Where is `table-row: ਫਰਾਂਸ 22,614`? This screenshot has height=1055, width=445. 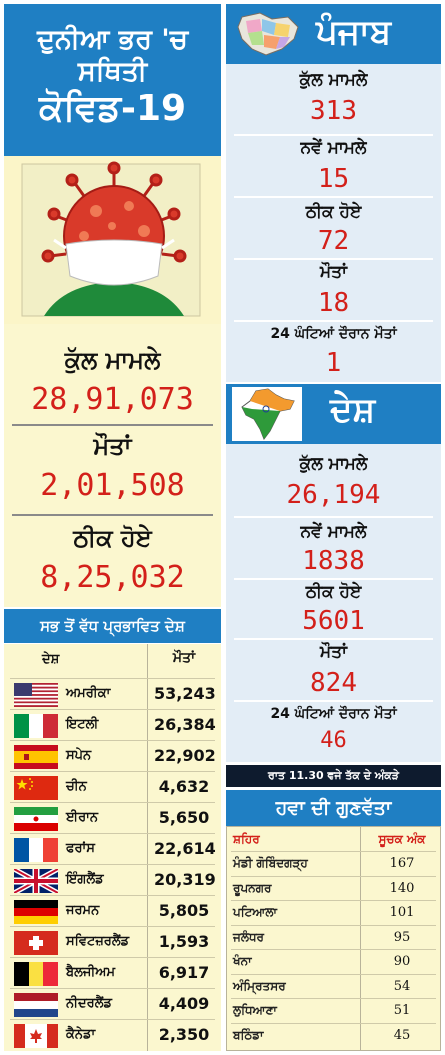 table-row: ਫਰਾਂਸ 22,614 is located at coordinates (112, 849).